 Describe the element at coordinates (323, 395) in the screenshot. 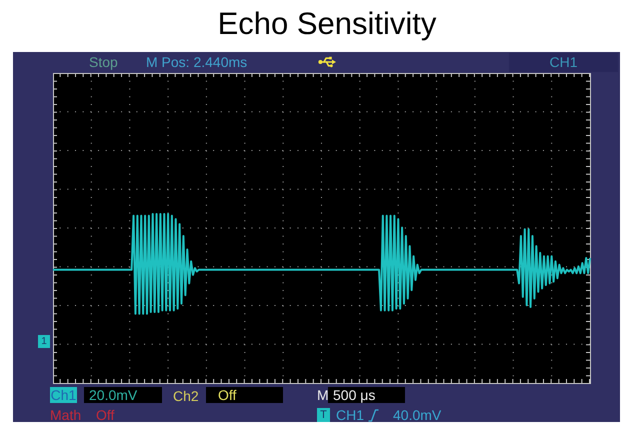

I see `text: M` at that location.